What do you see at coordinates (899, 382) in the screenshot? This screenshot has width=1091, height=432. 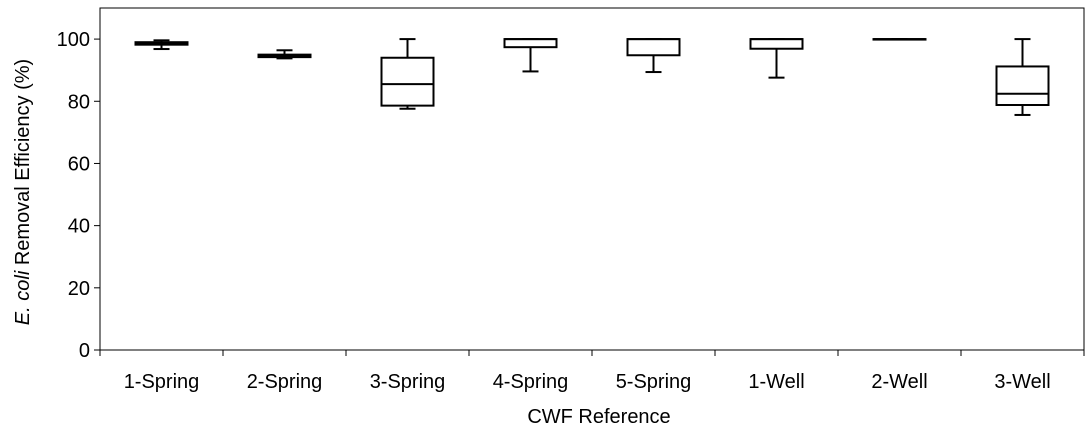 I see `x-category-label: 2-Well` at bounding box center [899, 382].